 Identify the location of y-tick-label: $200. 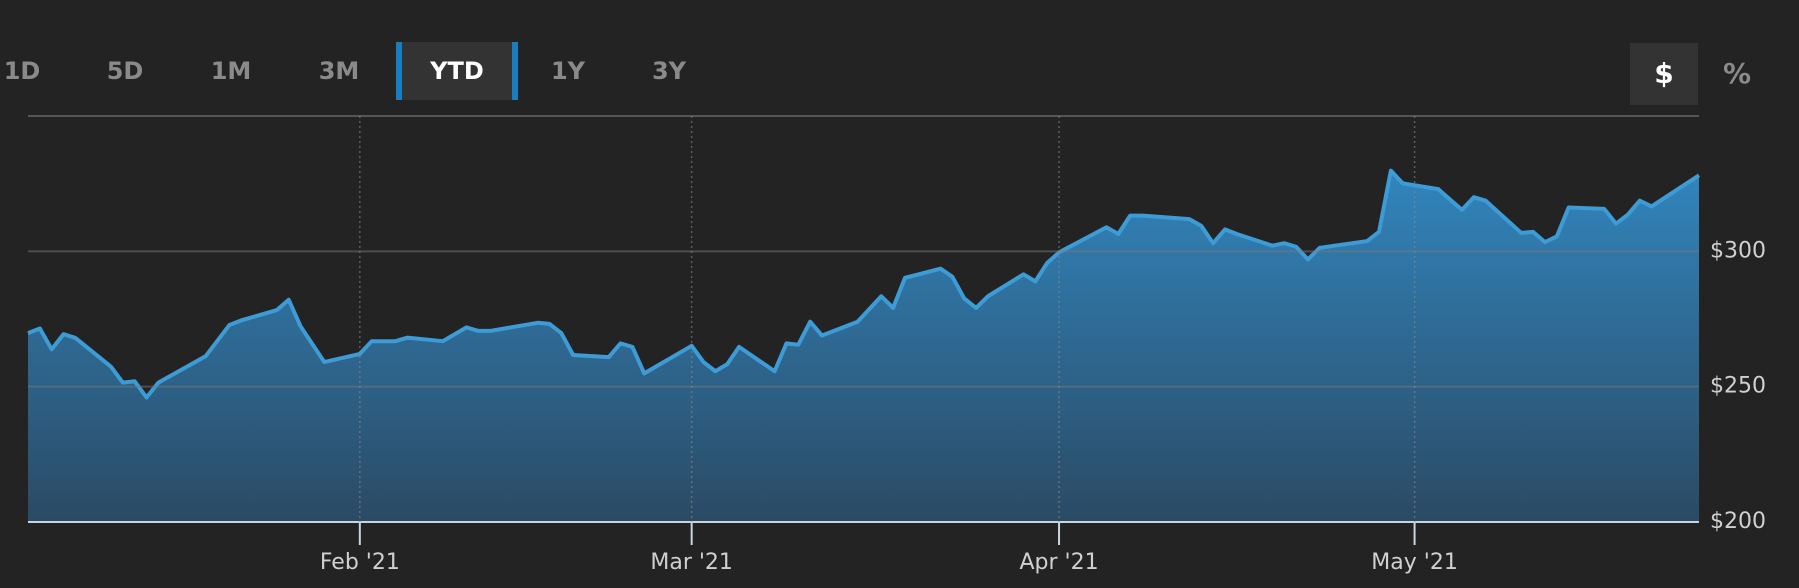
(1738, 521).